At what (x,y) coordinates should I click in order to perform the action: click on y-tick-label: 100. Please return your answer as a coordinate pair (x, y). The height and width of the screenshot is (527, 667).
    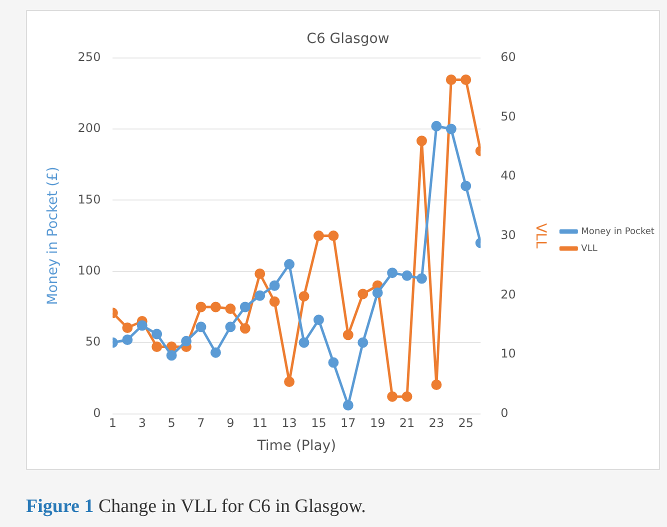
    Looking at the image, I should click on (89, 271).